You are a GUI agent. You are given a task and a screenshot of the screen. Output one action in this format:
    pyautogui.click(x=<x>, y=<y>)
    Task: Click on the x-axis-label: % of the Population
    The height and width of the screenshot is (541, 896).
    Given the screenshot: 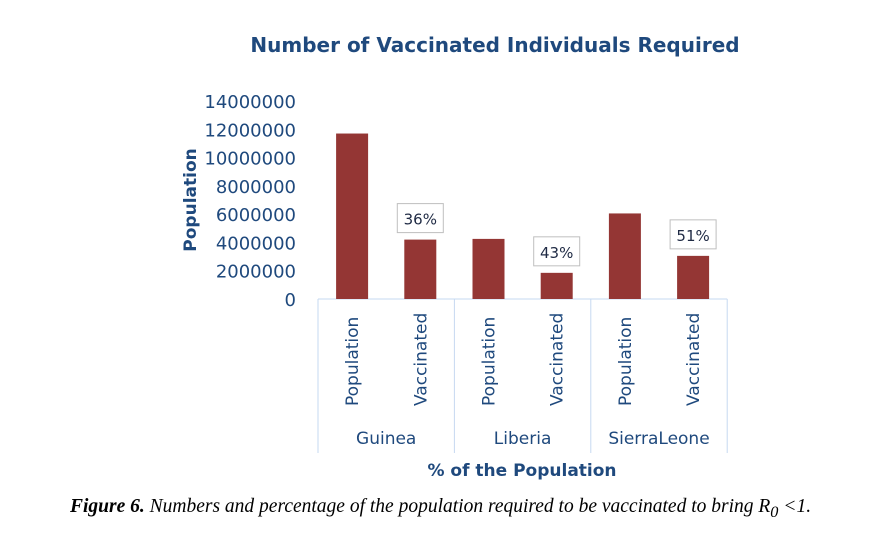 What is the action you would take?
    pyautogui.click(x=521, y=471)
    